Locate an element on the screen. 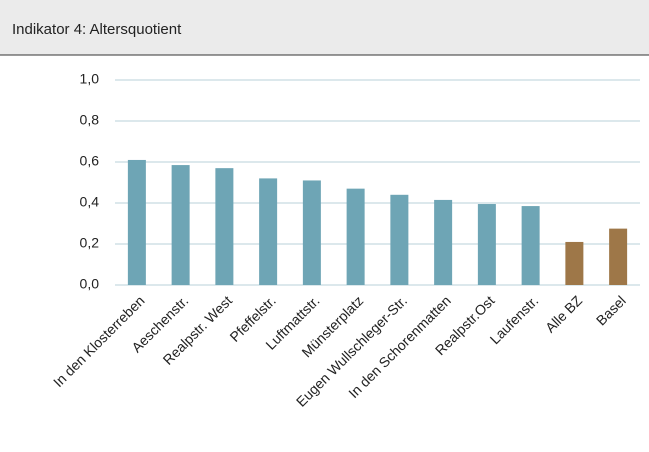 This screenshot has width=649, height=452. x-tick-label: Basel is located at coordinates (611, 310).